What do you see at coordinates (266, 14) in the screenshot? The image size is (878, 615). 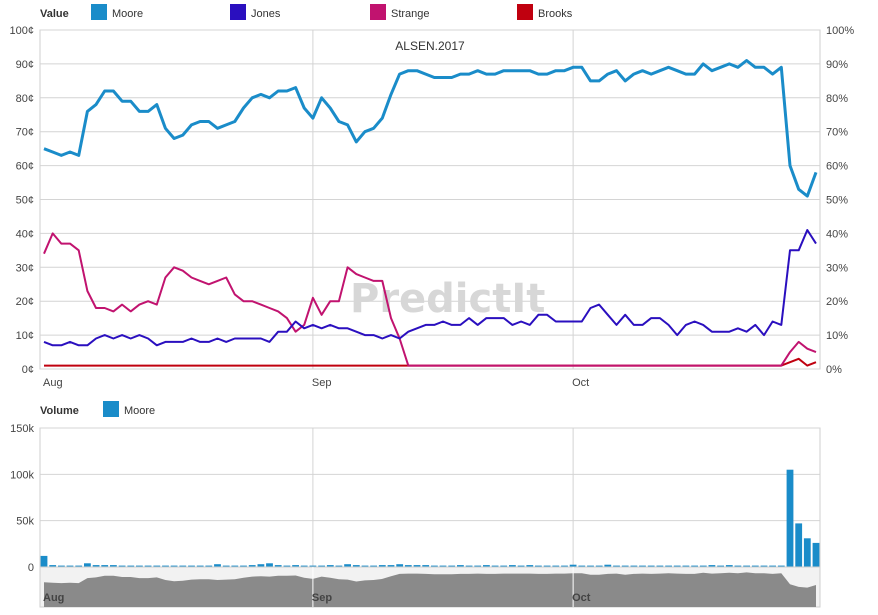 I see `legend-label-jones: Jones` at bounding box center [266, 14].